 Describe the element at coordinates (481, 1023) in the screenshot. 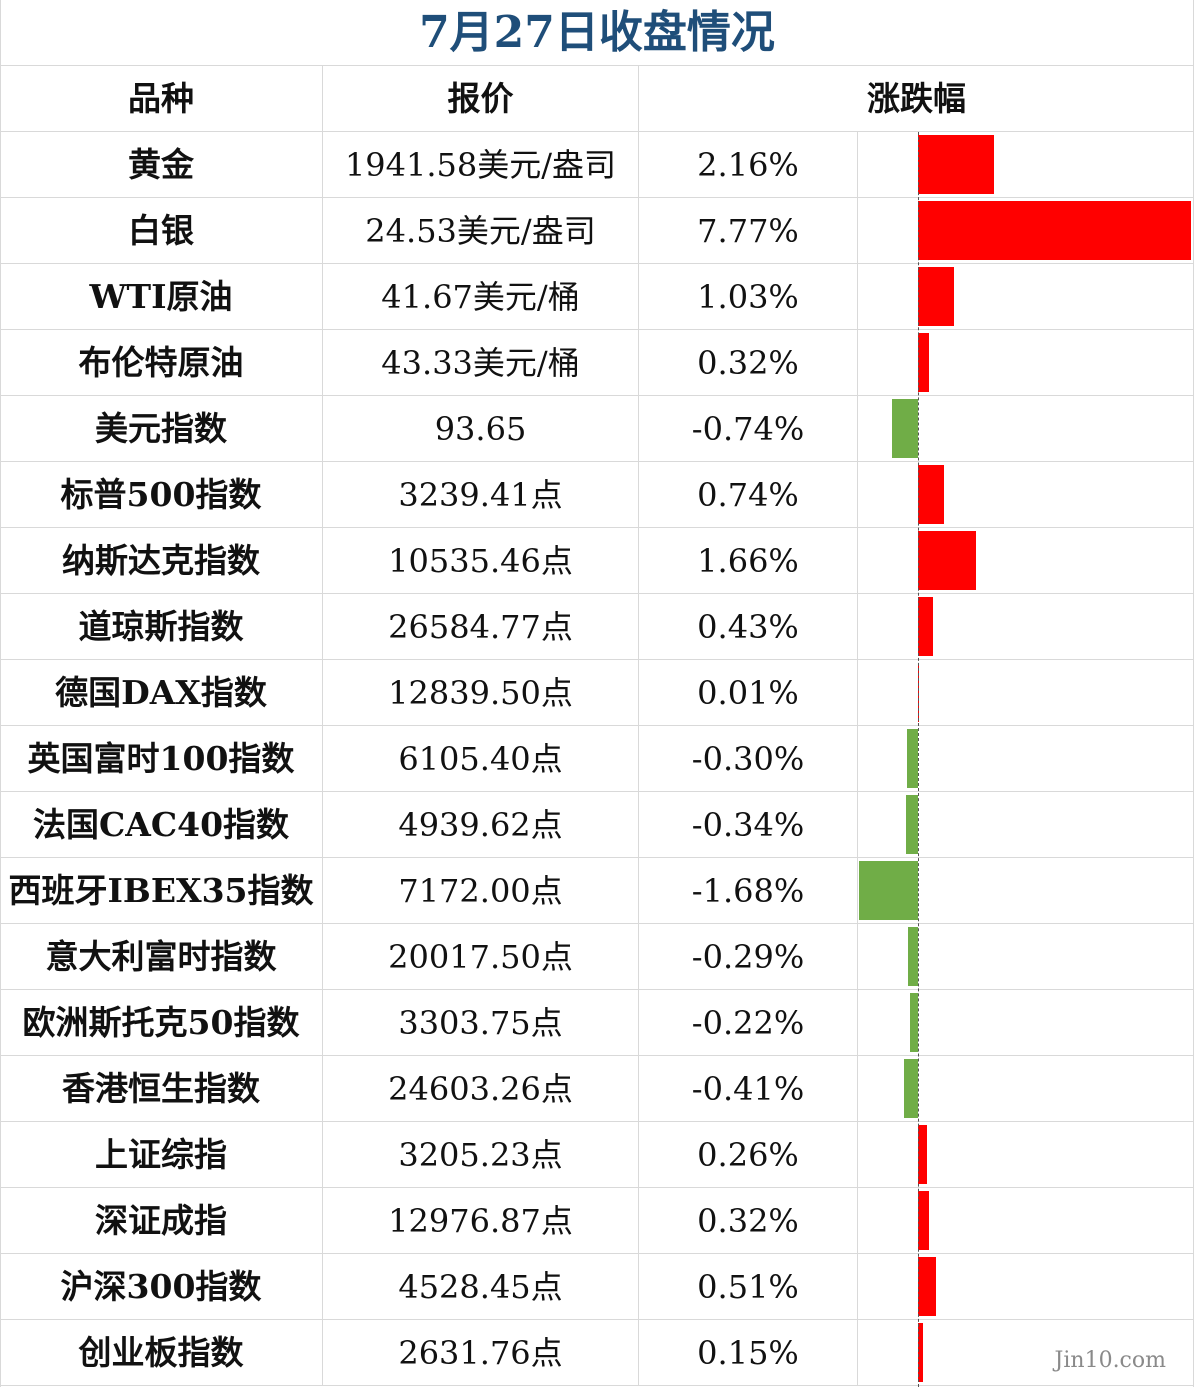

I see `instrument-price: 3303.75点` at that location.